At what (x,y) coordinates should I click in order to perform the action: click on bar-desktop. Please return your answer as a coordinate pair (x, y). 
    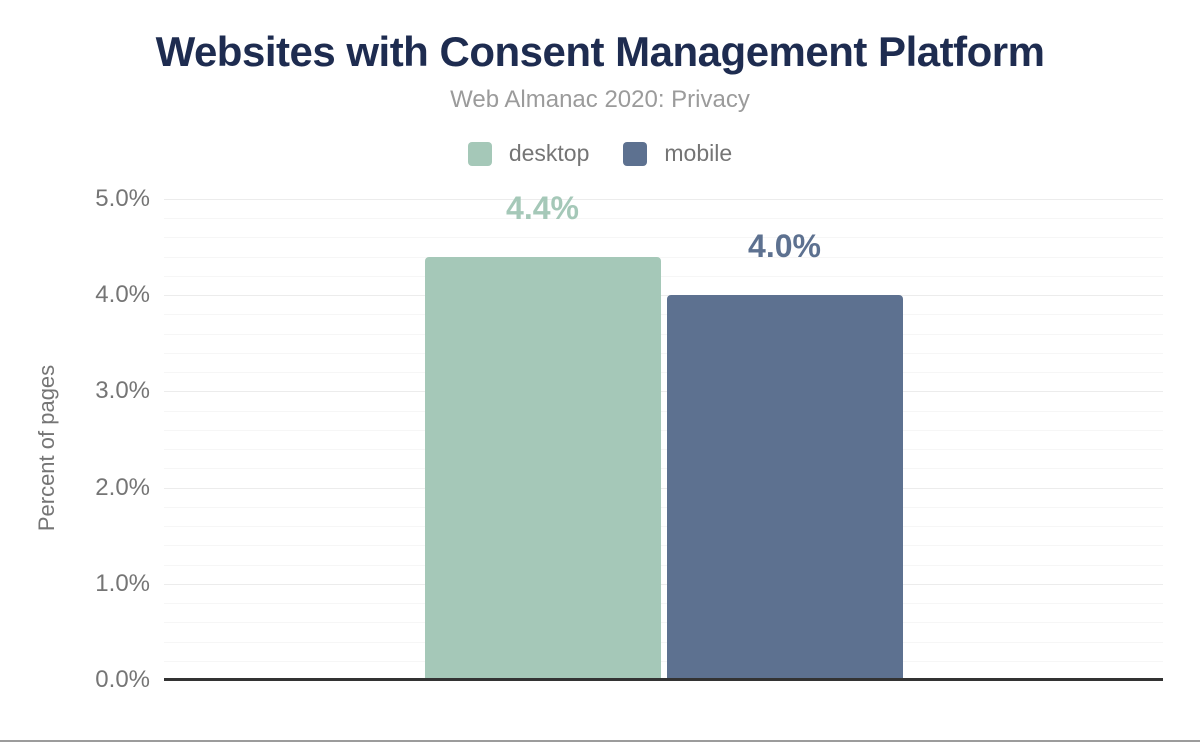
    Looking at the image, I should click on (542, 468).